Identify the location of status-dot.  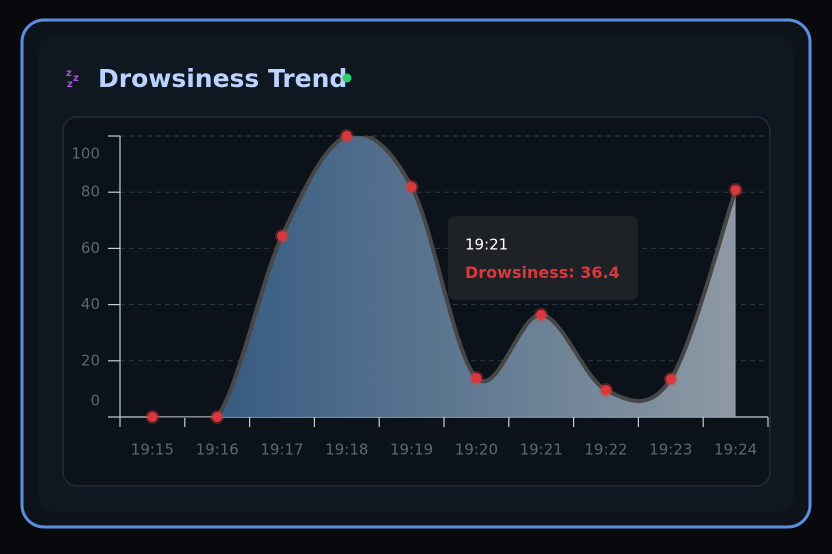
(347, 78).